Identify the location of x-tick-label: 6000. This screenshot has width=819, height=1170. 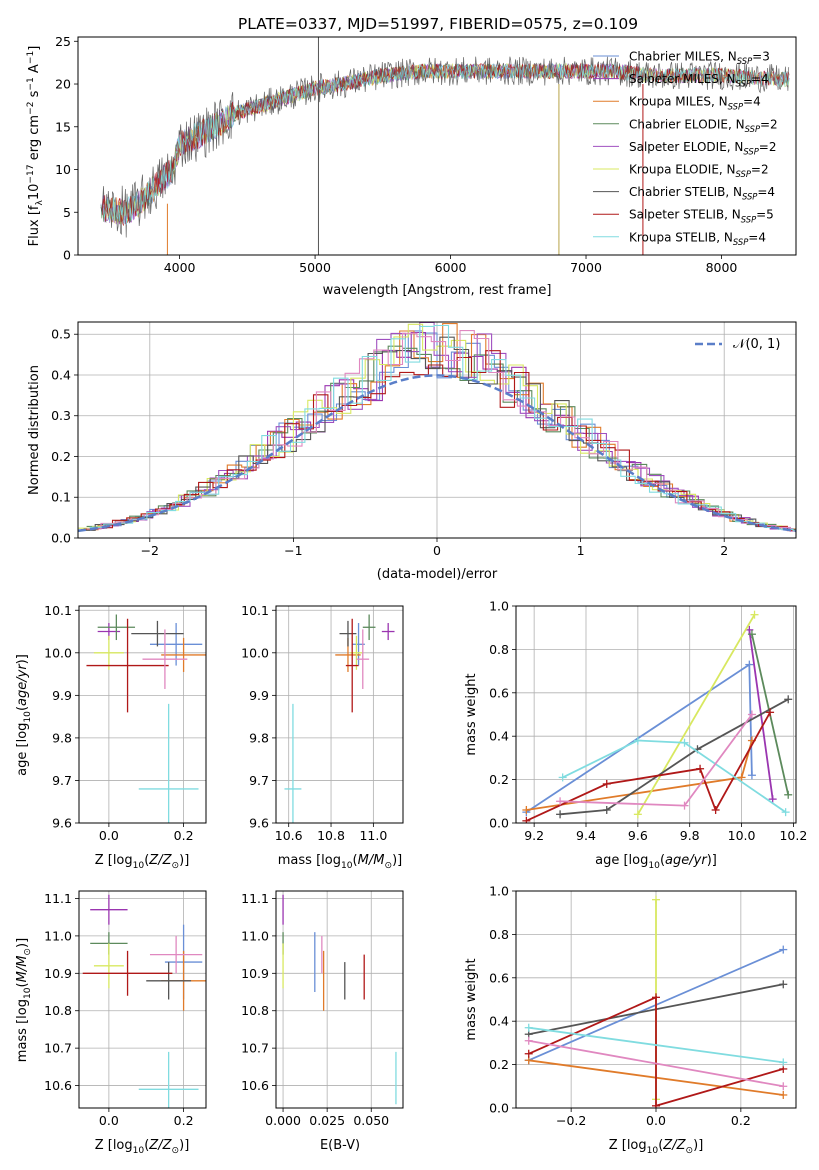
(451, 267).